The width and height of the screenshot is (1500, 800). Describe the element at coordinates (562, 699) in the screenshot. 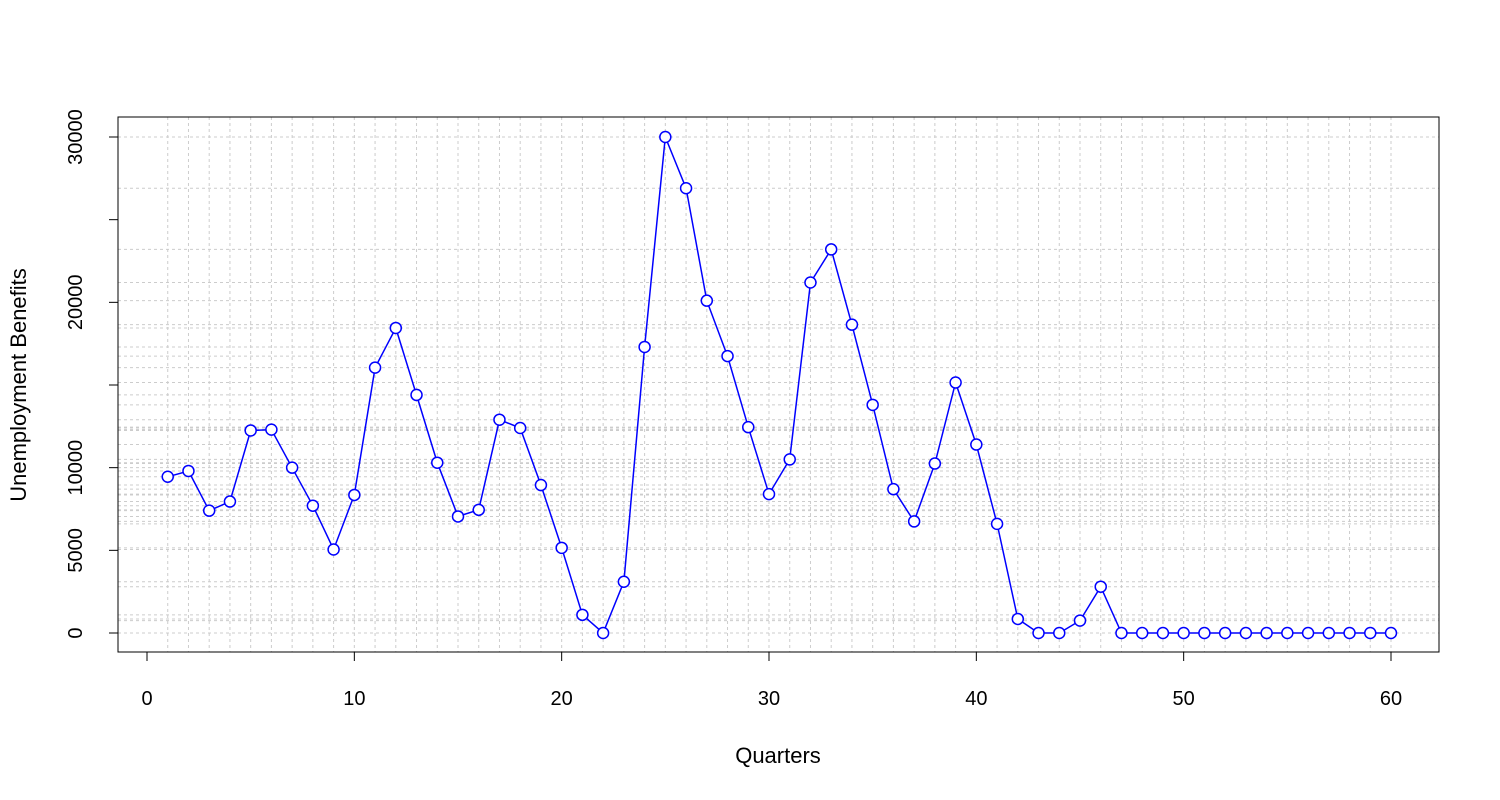

I see `x-tick-label: 20` at that location.